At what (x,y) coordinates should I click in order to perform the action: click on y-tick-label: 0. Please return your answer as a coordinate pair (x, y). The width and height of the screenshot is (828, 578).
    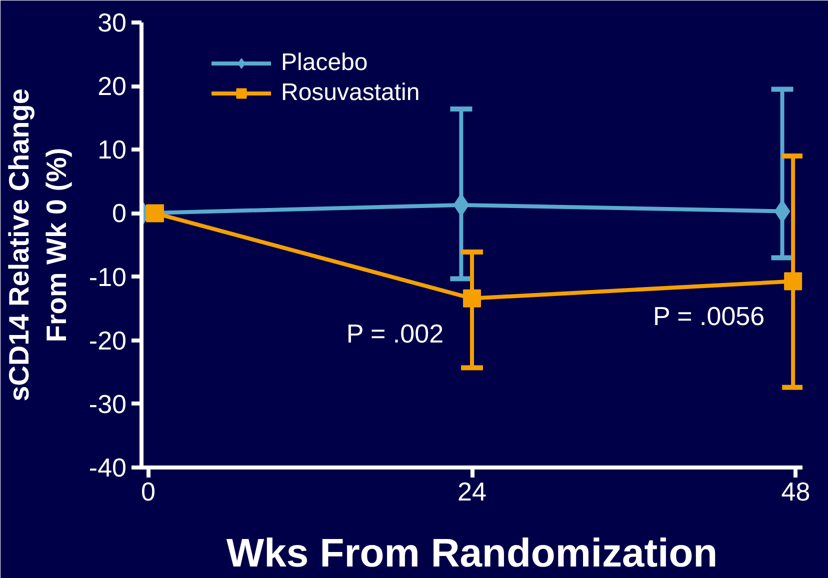
    Looking at the image, I should click on (119, 213).